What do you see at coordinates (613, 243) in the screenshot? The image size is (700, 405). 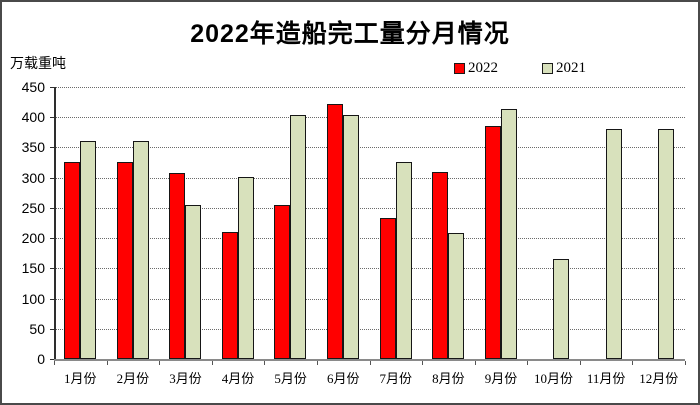 I see `bar-2021-11月份` at bounding box center [613, 243].